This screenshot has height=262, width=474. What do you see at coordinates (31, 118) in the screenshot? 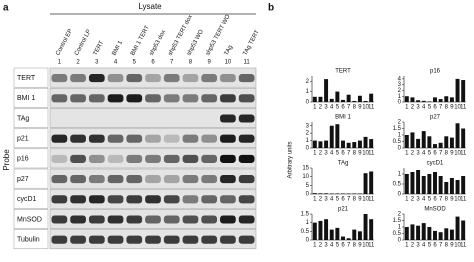
I see `probe-box` at bounding box center [31, 118].